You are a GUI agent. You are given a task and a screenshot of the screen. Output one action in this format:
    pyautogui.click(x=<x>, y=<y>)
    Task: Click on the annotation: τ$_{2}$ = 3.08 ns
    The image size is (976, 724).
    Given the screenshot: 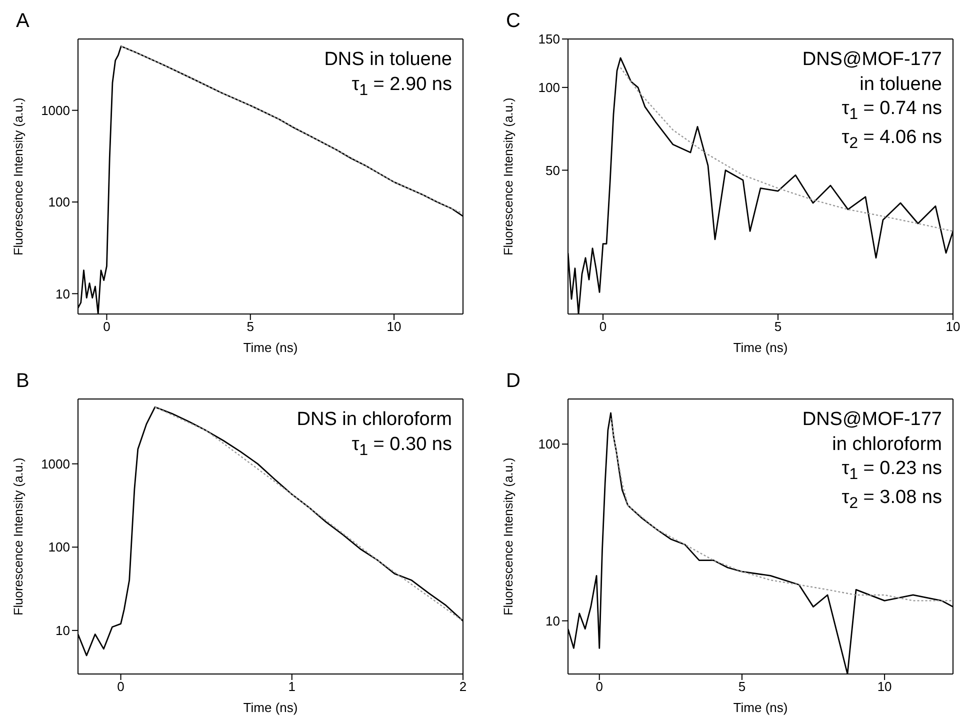 What is the action you would take?
    pyautogui.click(x=891, y=500)
    